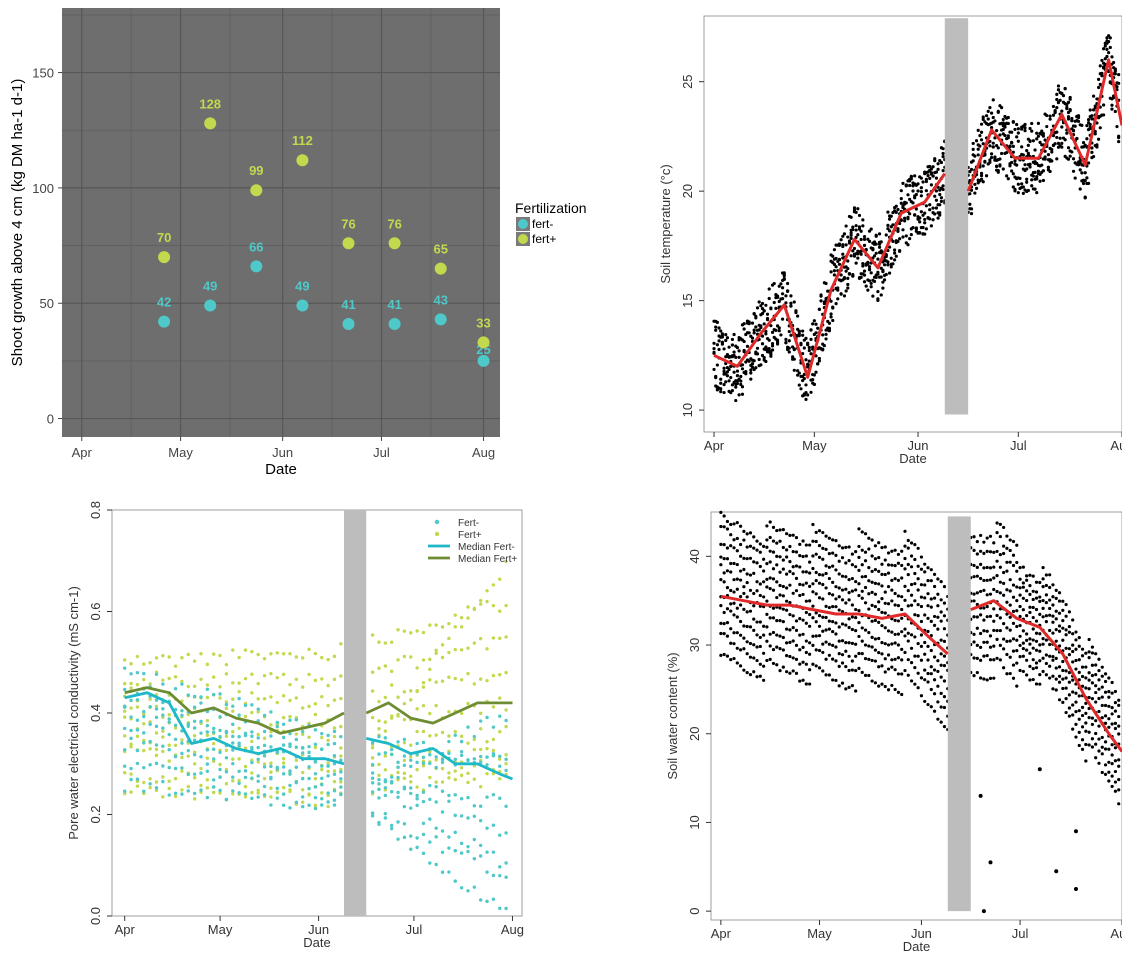 This screenshot has height=954, width=1122. What do you see at coordinates (542, 224) in the screenshot?
I see `legend-entry-fert-: fert-` at bounding box center [542, 224].